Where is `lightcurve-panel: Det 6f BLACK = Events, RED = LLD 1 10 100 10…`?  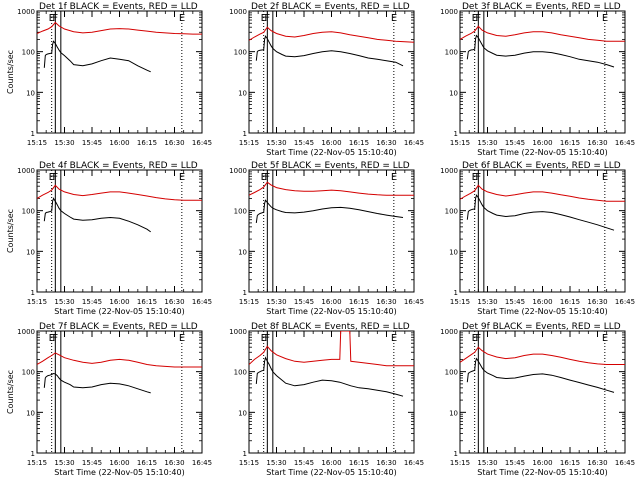
lightcurve-panel: Det 6f BLACK = Events, RED = LLD 1 10 100 10… is located at coordinates (537, 238).